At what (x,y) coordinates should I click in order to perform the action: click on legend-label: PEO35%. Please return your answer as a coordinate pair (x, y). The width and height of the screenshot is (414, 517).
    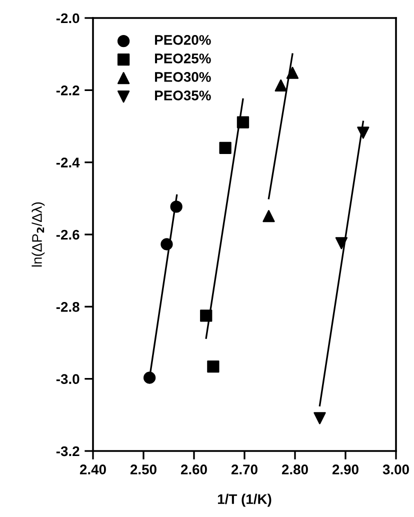
    Looking at the image, I should click on (183, 95).